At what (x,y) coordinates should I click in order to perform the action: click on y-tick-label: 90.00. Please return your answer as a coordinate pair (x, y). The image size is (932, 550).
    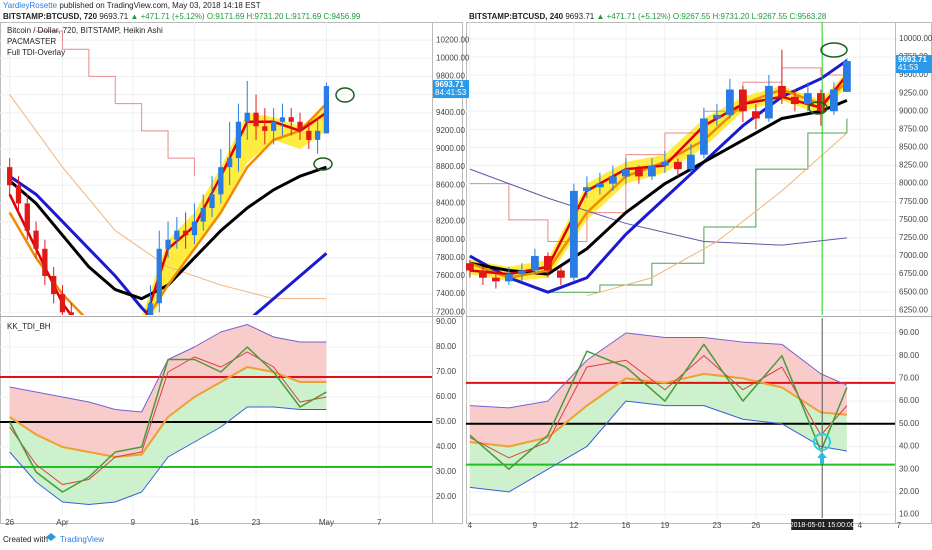
    Looking at the image, I should click on (446, 321).